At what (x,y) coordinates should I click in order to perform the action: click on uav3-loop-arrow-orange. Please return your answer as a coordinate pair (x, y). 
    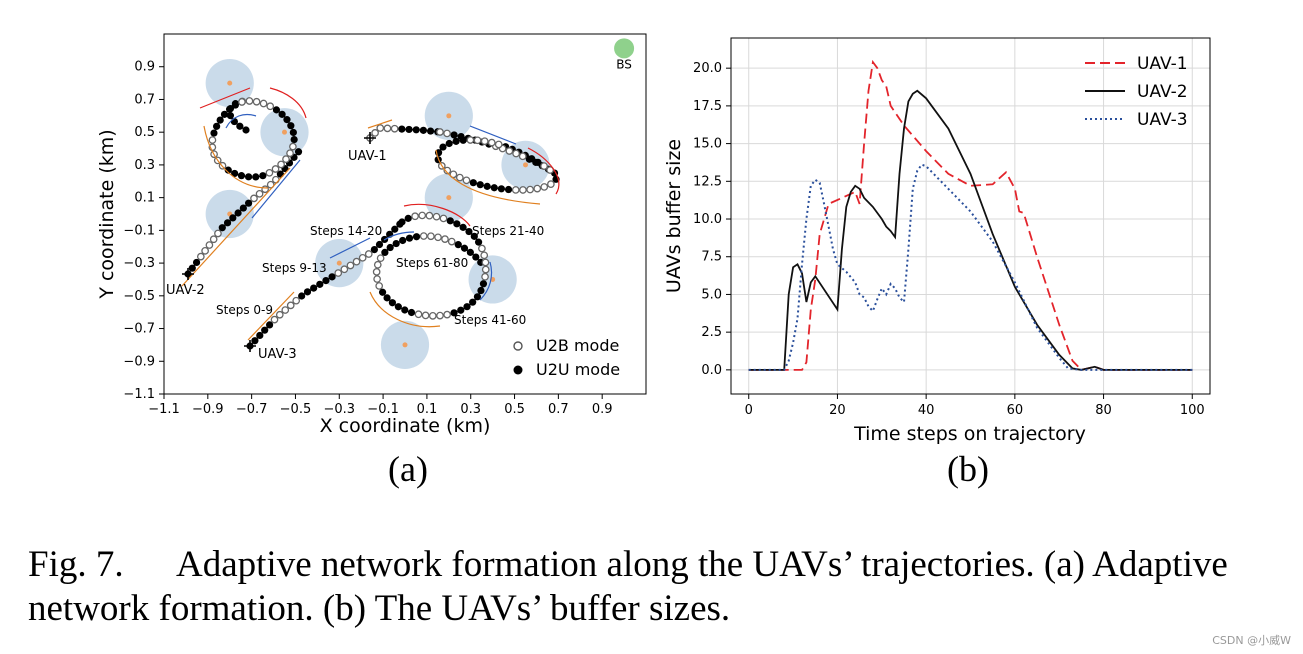
    Looking at the image, I should click on (405, 309).